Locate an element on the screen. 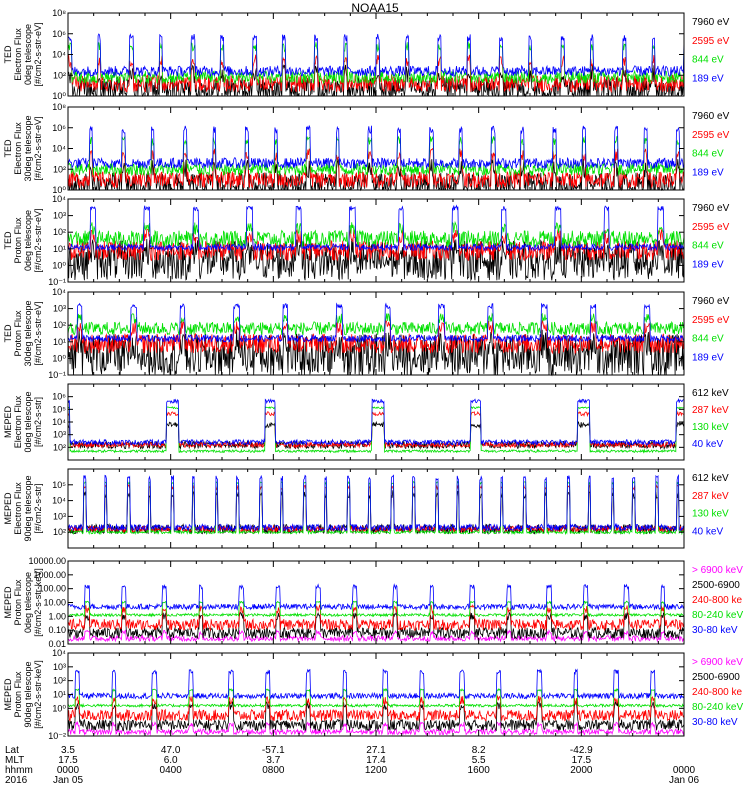 This screenshot has width=750, height=800. legend-entry-8-3: 240-800 ke is located at coordinates (717, 692).